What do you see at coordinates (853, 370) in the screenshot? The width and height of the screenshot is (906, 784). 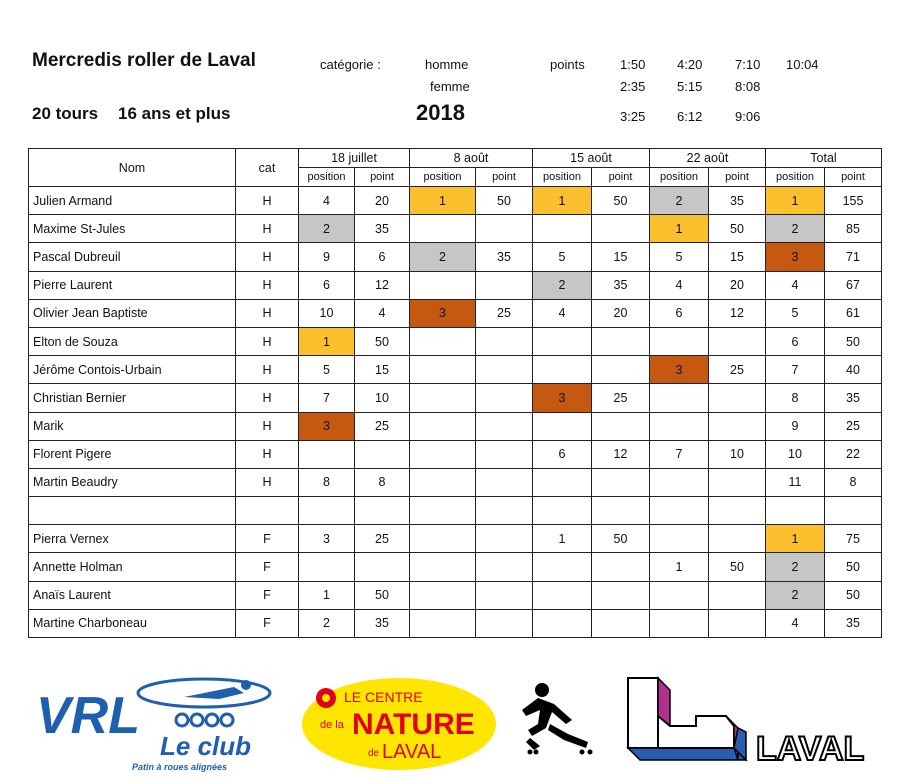 I see `total-points-cell: 40` at bounding box center [853, 370].